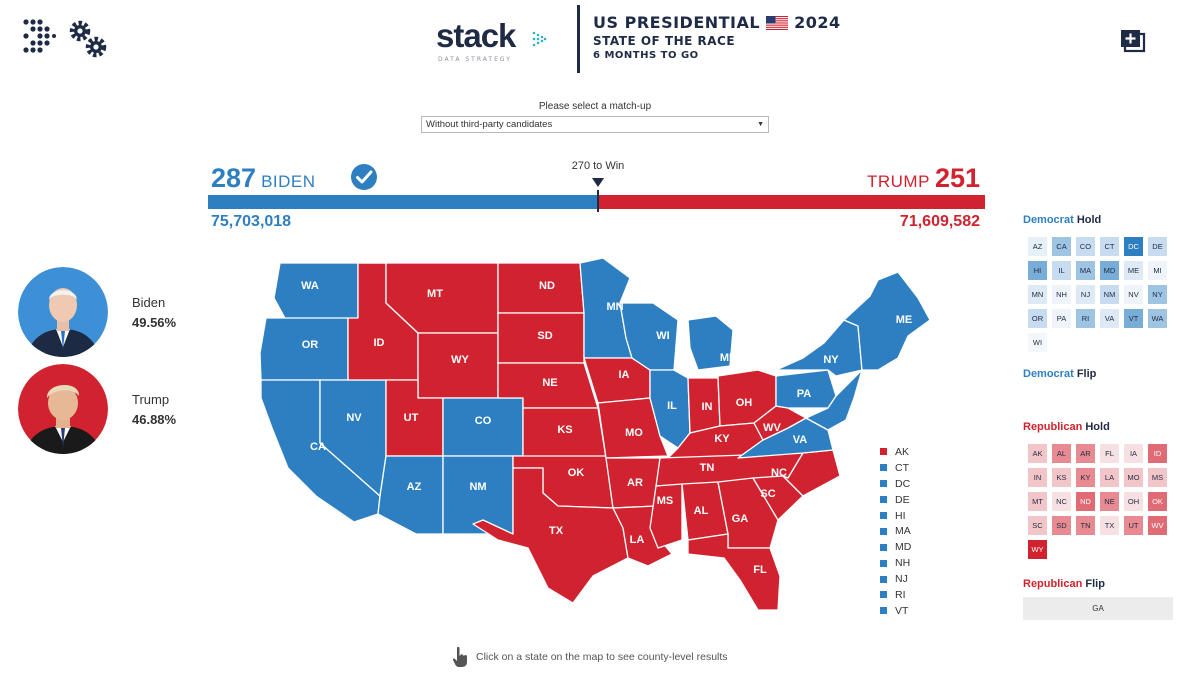  I want to click on state-tile: ME, so click(1133, 270).